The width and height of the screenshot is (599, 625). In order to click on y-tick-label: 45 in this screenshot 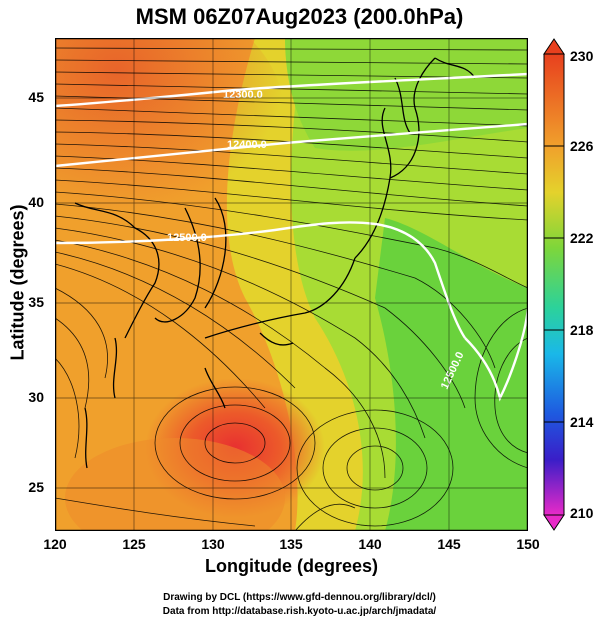, I will do `click(36, 97)`.